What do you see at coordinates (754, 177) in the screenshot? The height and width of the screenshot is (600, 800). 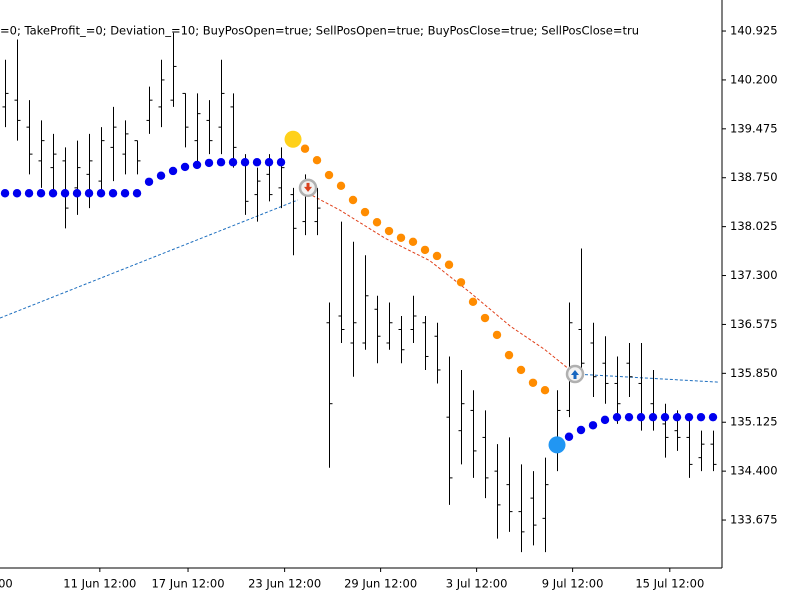 I see `y-tick-label: 138.750` at bounding box center [754, 177].